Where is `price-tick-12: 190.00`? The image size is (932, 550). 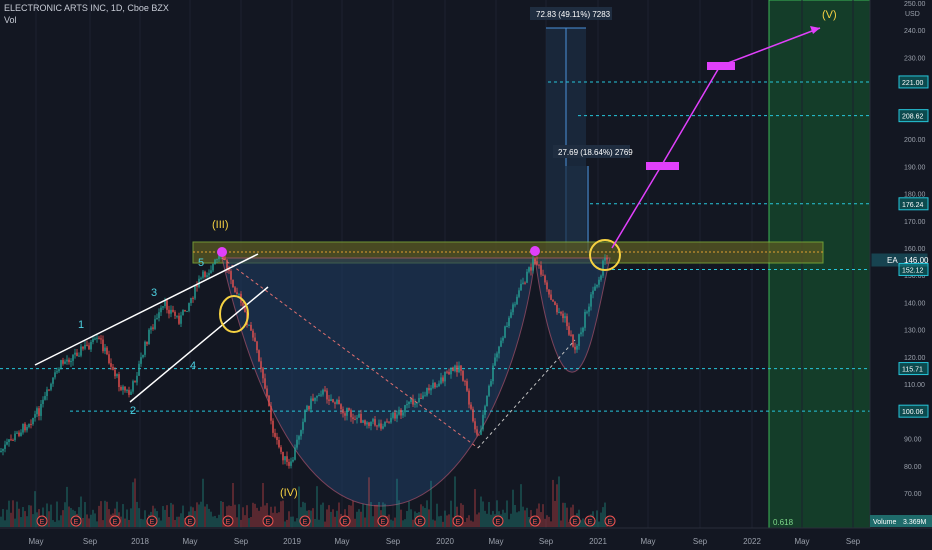
price-tick-12: 190.00 is located at coordinates (915, 167).